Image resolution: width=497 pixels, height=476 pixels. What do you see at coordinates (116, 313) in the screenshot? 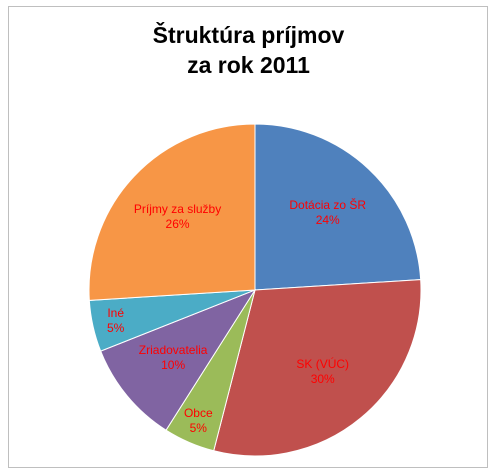
I see `slice-category: Iné` at bounding box center [116, 313].